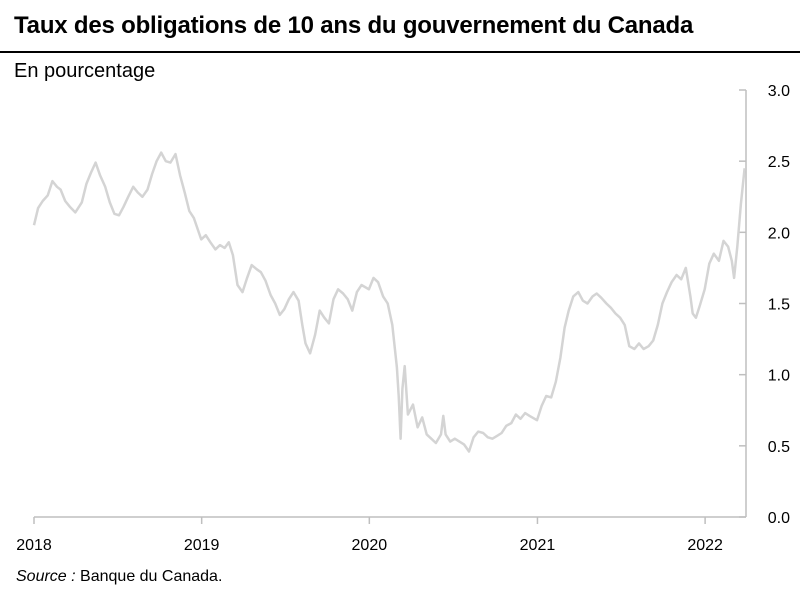  I want to click on y-tick-label: 1.5, so click(779, 305).